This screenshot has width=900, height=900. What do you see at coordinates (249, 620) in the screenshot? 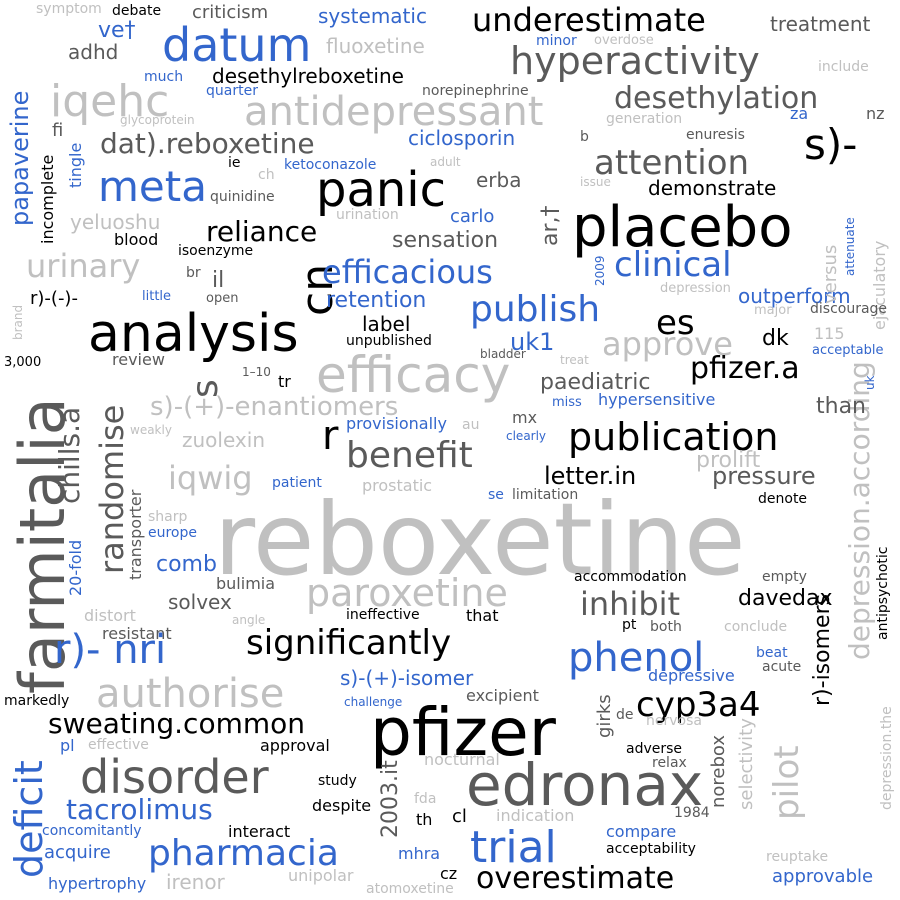
I see `word-angle: angle` at bounding box center [249, 620].